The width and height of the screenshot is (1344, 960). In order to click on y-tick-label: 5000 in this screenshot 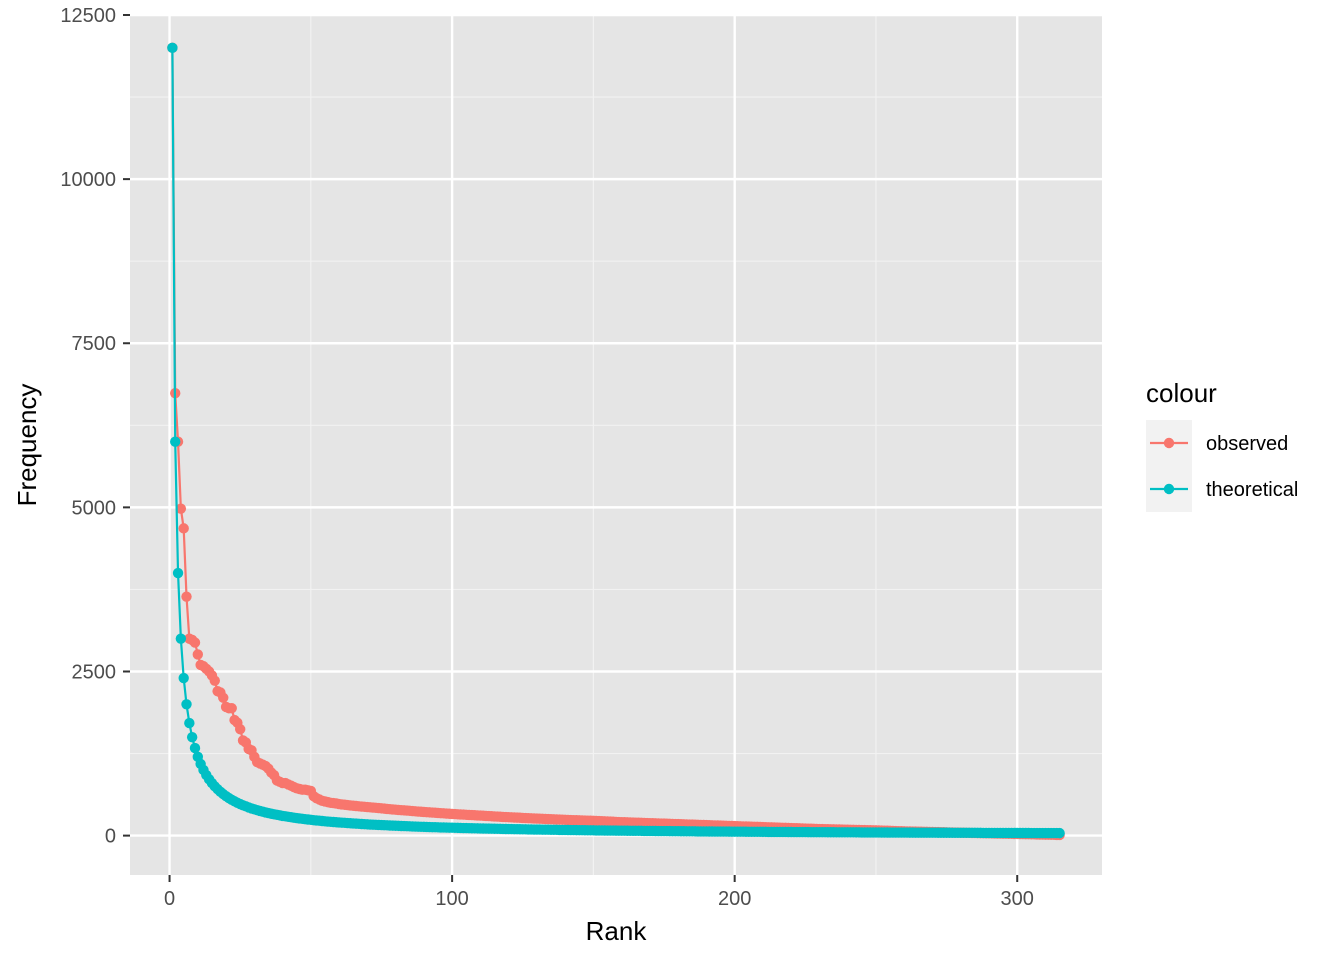, I will do `click(94, 508)`.